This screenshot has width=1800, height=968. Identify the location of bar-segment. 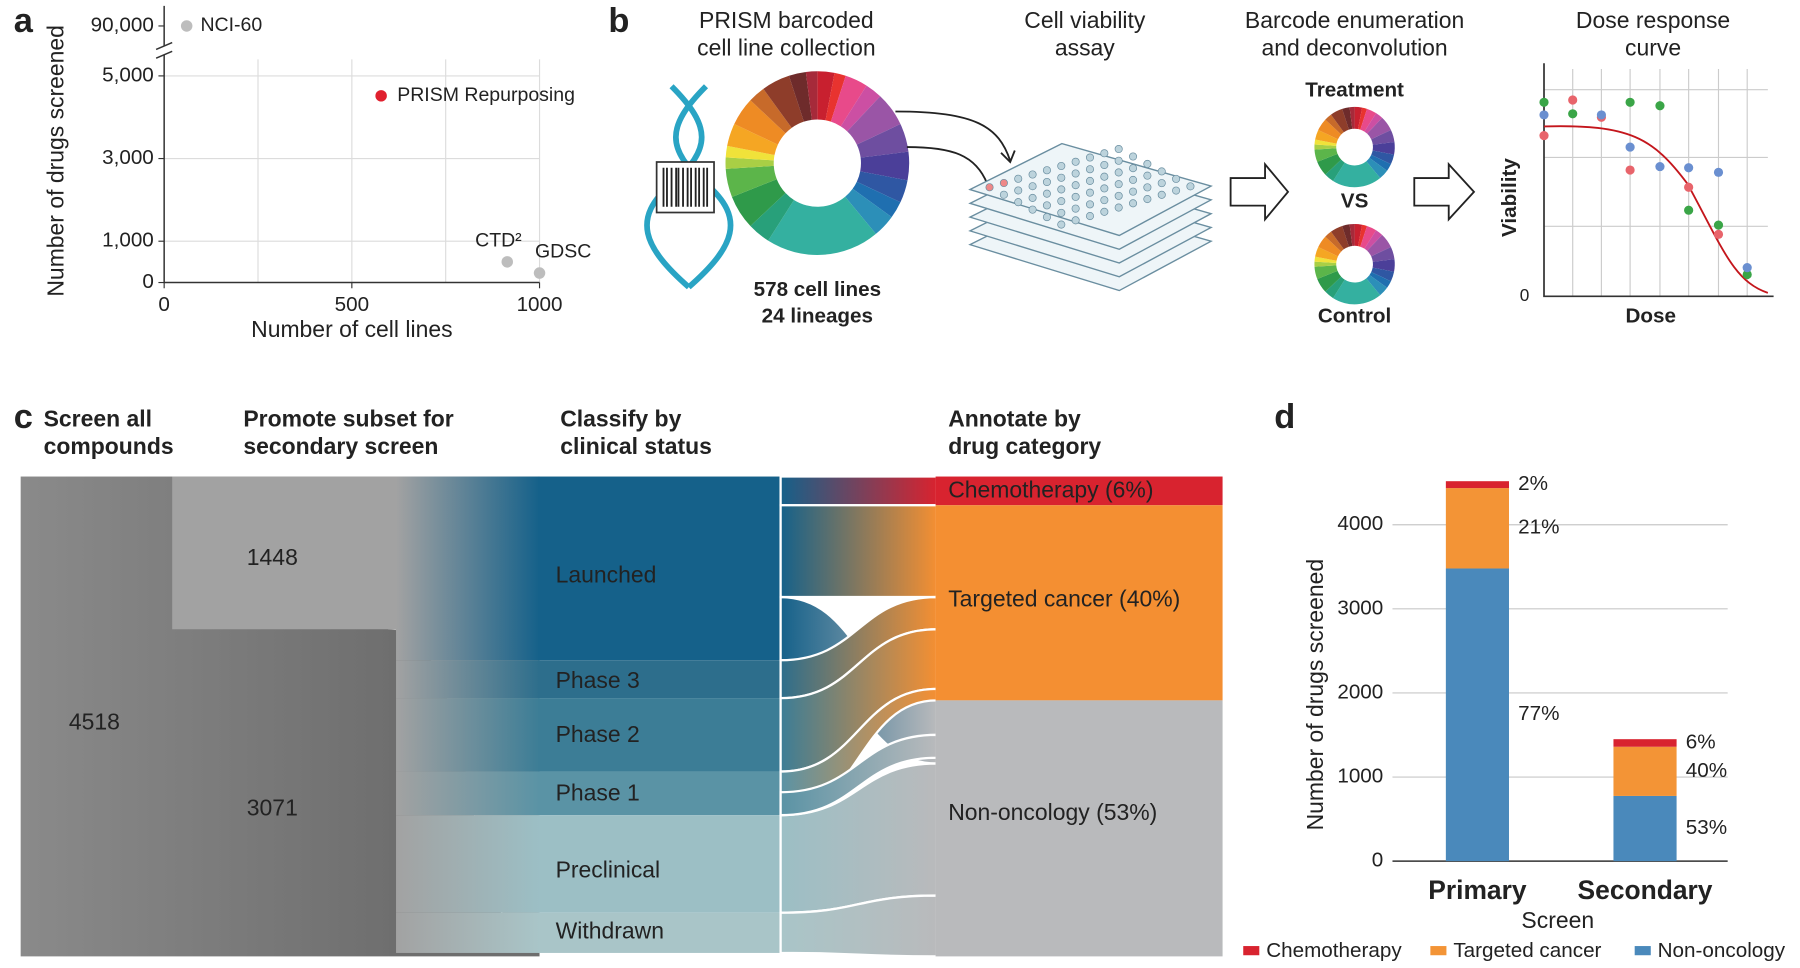
(1645, 771).